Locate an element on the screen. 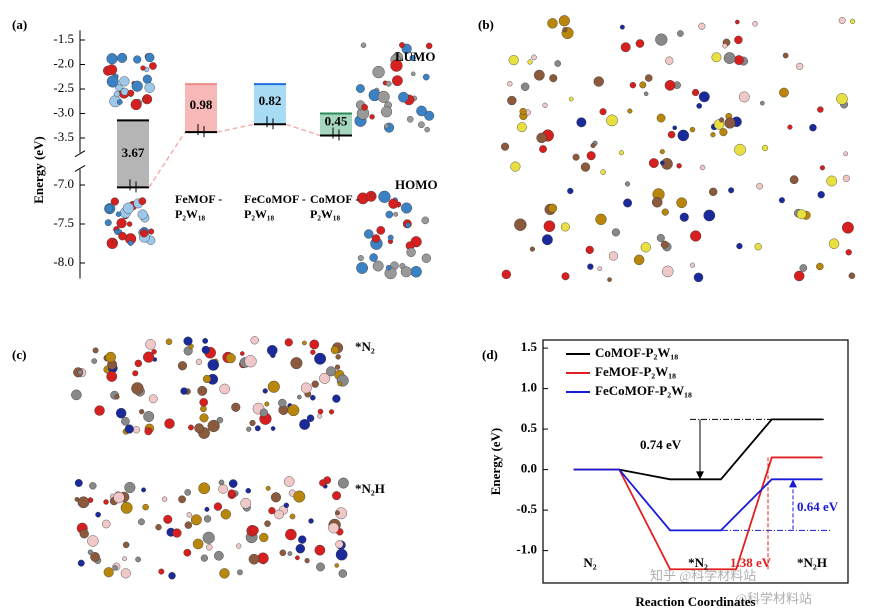  y-tick-label: 1.5 is located at coordinates (529, 346).